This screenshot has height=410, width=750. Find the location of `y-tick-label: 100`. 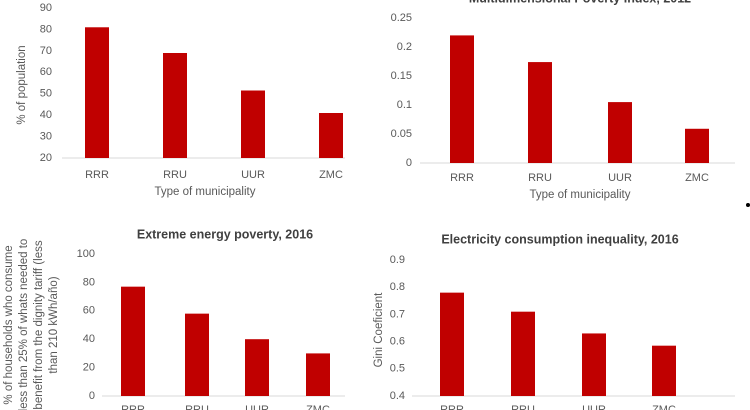

y-tick-label: 100 is located at coordinates (86, 254).